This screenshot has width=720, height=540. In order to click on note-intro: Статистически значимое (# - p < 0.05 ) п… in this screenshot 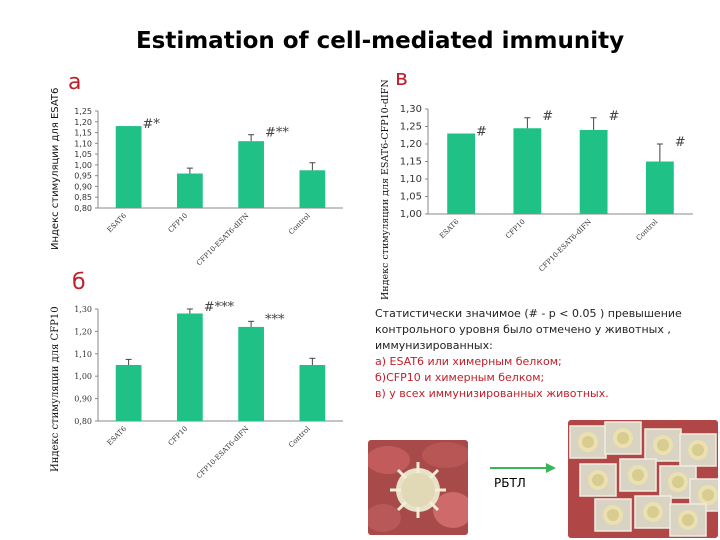, I will do `click(528, 329)`.